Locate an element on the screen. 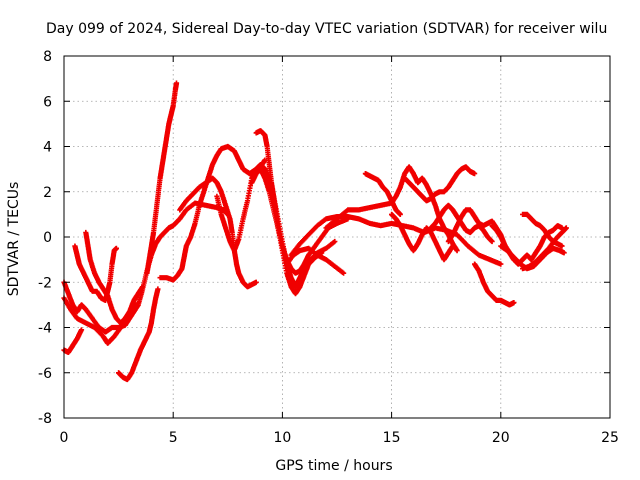 This screenshot has width=640, height=480. series-t16 is located at coordinates (382, 194).